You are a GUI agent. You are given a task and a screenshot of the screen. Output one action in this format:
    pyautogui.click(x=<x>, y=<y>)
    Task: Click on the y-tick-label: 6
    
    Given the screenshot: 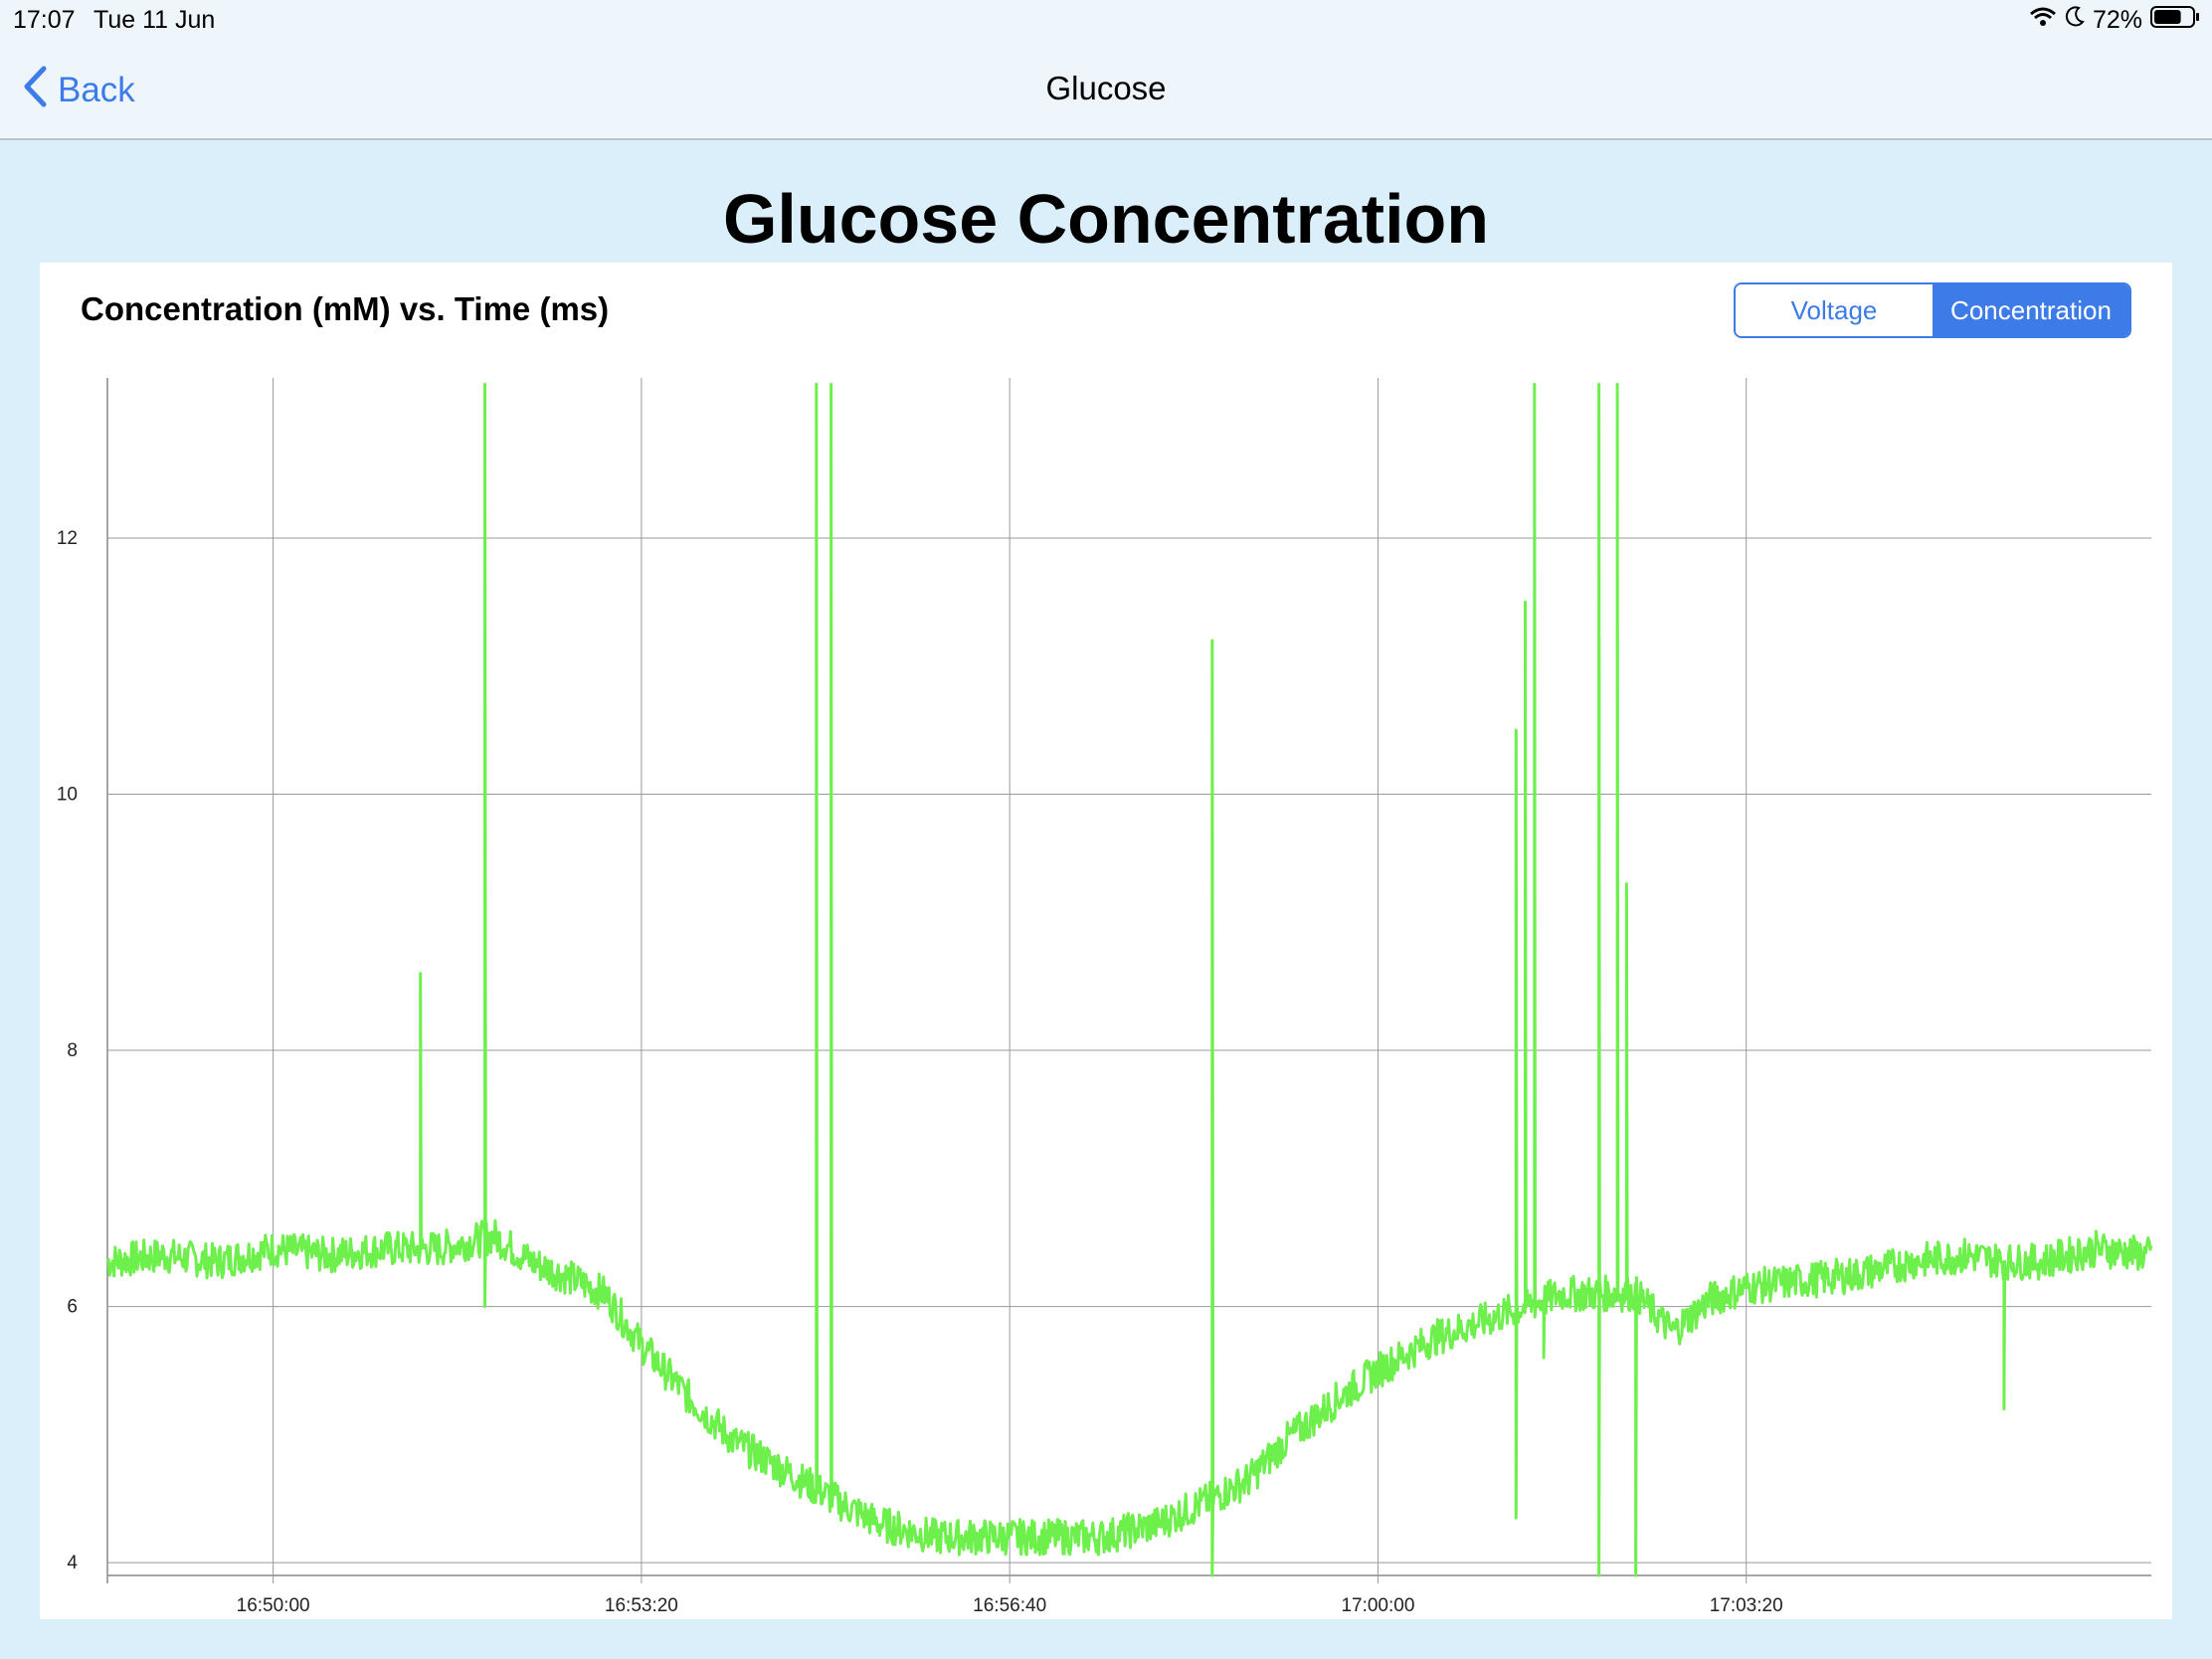 What is the action you would take?
    pyautogui.click(x=72, y=1307)
    